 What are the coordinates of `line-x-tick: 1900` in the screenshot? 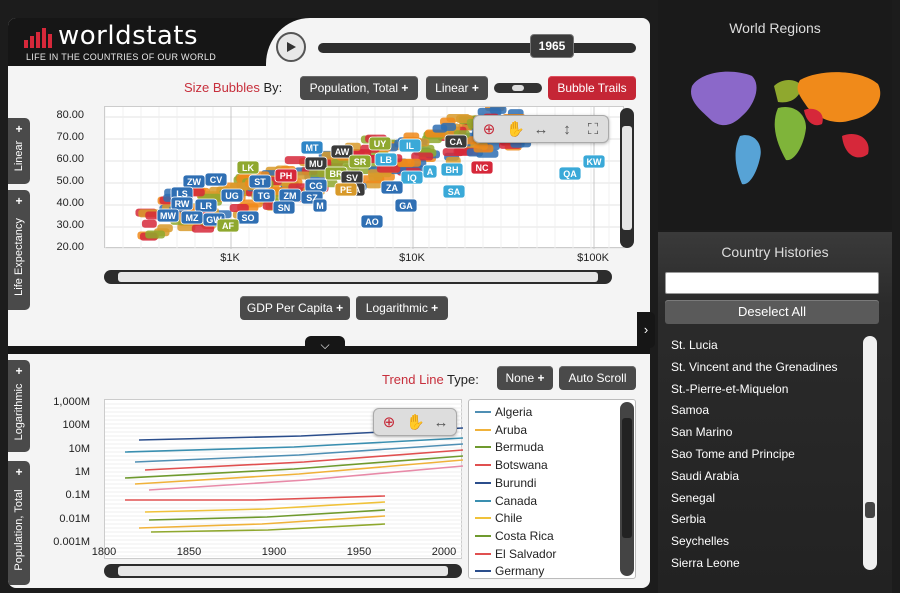 It's located at (274, 552).